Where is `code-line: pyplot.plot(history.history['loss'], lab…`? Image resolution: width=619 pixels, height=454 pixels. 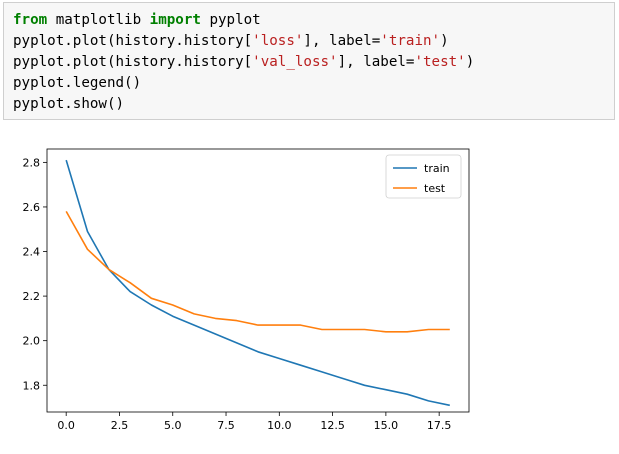
code-line: pyplot.plot(history.history['loss'], lab… is located at coordinates (313, 41).